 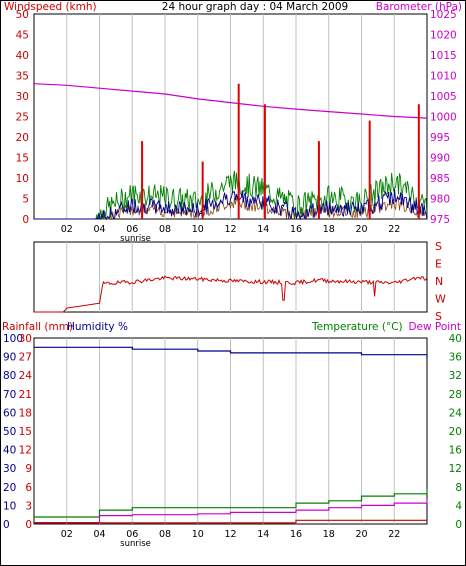 I want to click on barometer-line, so click(x=230, y=101).